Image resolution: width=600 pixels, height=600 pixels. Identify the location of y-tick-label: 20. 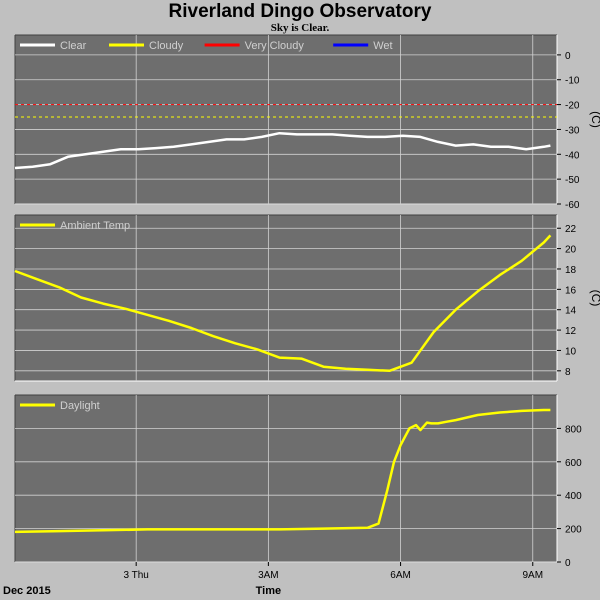
(571, 250).